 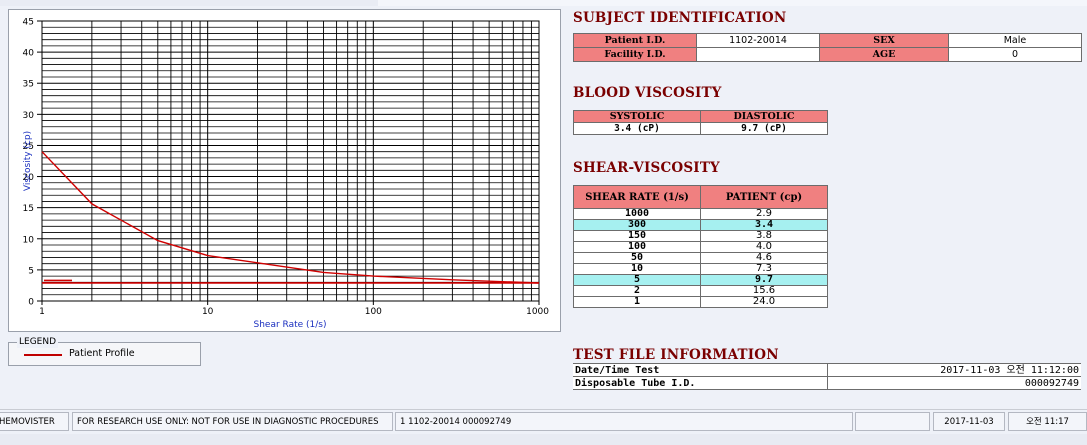 What do you see at coordinates (637, 116) in the screenshot?
I see `systolic-label: SYSTOLIC` at bounding box center [637, 116].